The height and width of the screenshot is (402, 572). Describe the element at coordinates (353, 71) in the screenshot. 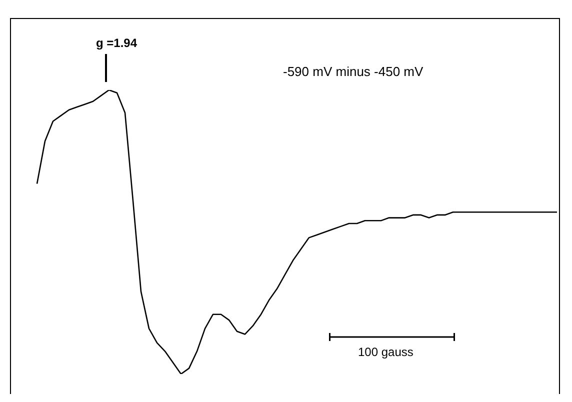

I see `text: -590 mV minus -450 mV` at that location.